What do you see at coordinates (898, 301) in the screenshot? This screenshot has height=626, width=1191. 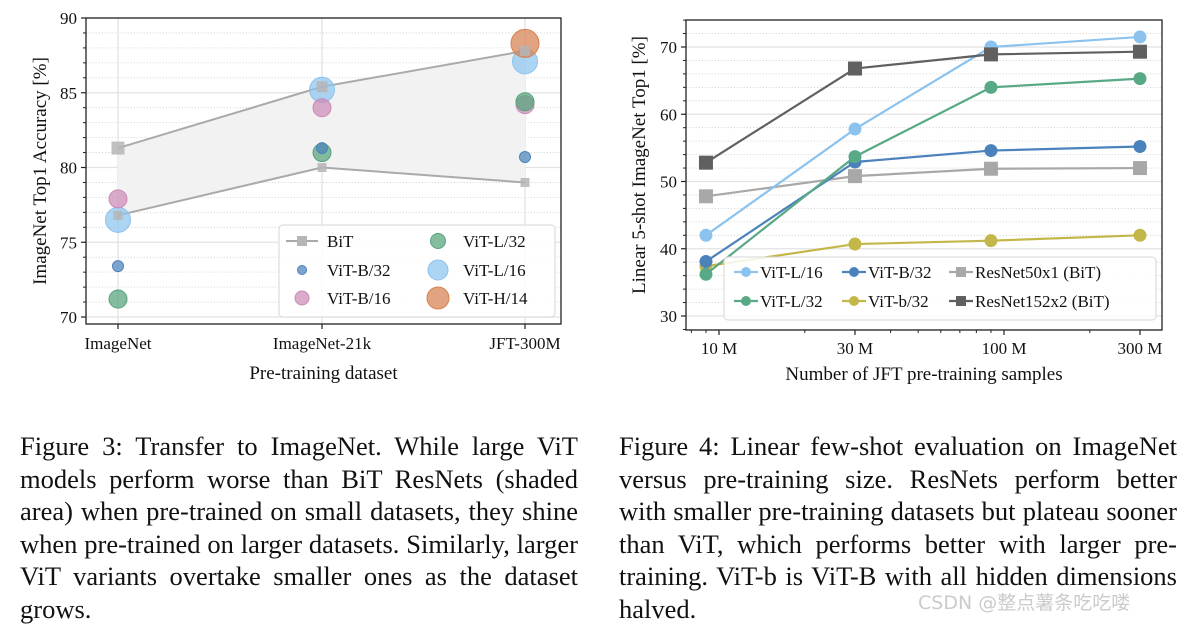 I see `legend-label-vit-b-32: ViT-b/32` at bounding box center [898, 301].